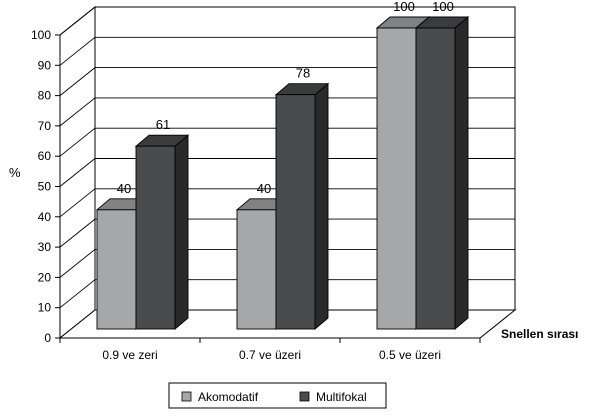 The height and width of the screenshot is (418, 594). Describe the element at coordinates (304, 396) in the screenshot. I see `legend-swatch-multifokal` at that location.